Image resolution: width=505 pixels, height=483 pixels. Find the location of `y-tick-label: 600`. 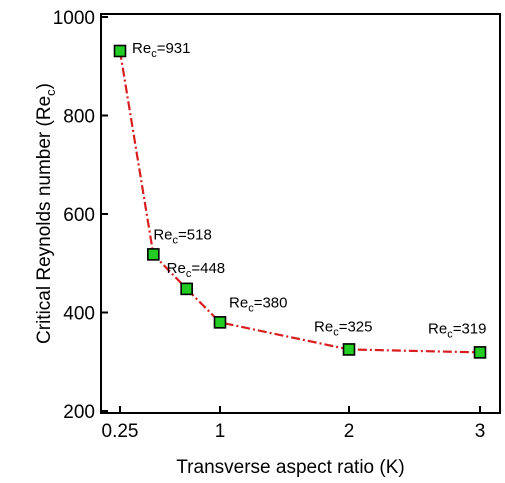

y-tick-label: 600 is located at coordinates (79, 215).